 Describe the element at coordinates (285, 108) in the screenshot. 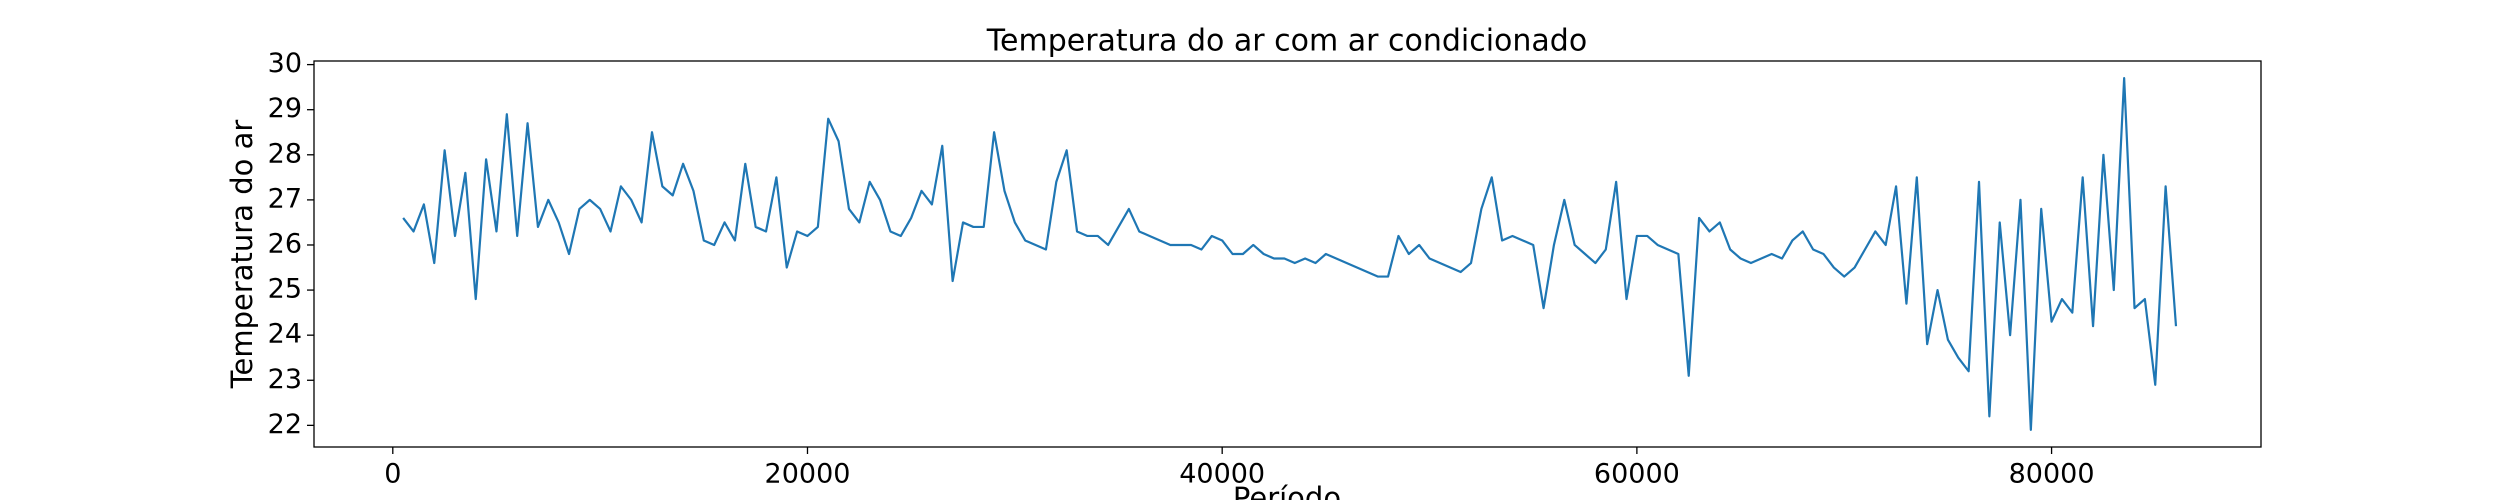

I see `y-tick-label: 29` at that location.